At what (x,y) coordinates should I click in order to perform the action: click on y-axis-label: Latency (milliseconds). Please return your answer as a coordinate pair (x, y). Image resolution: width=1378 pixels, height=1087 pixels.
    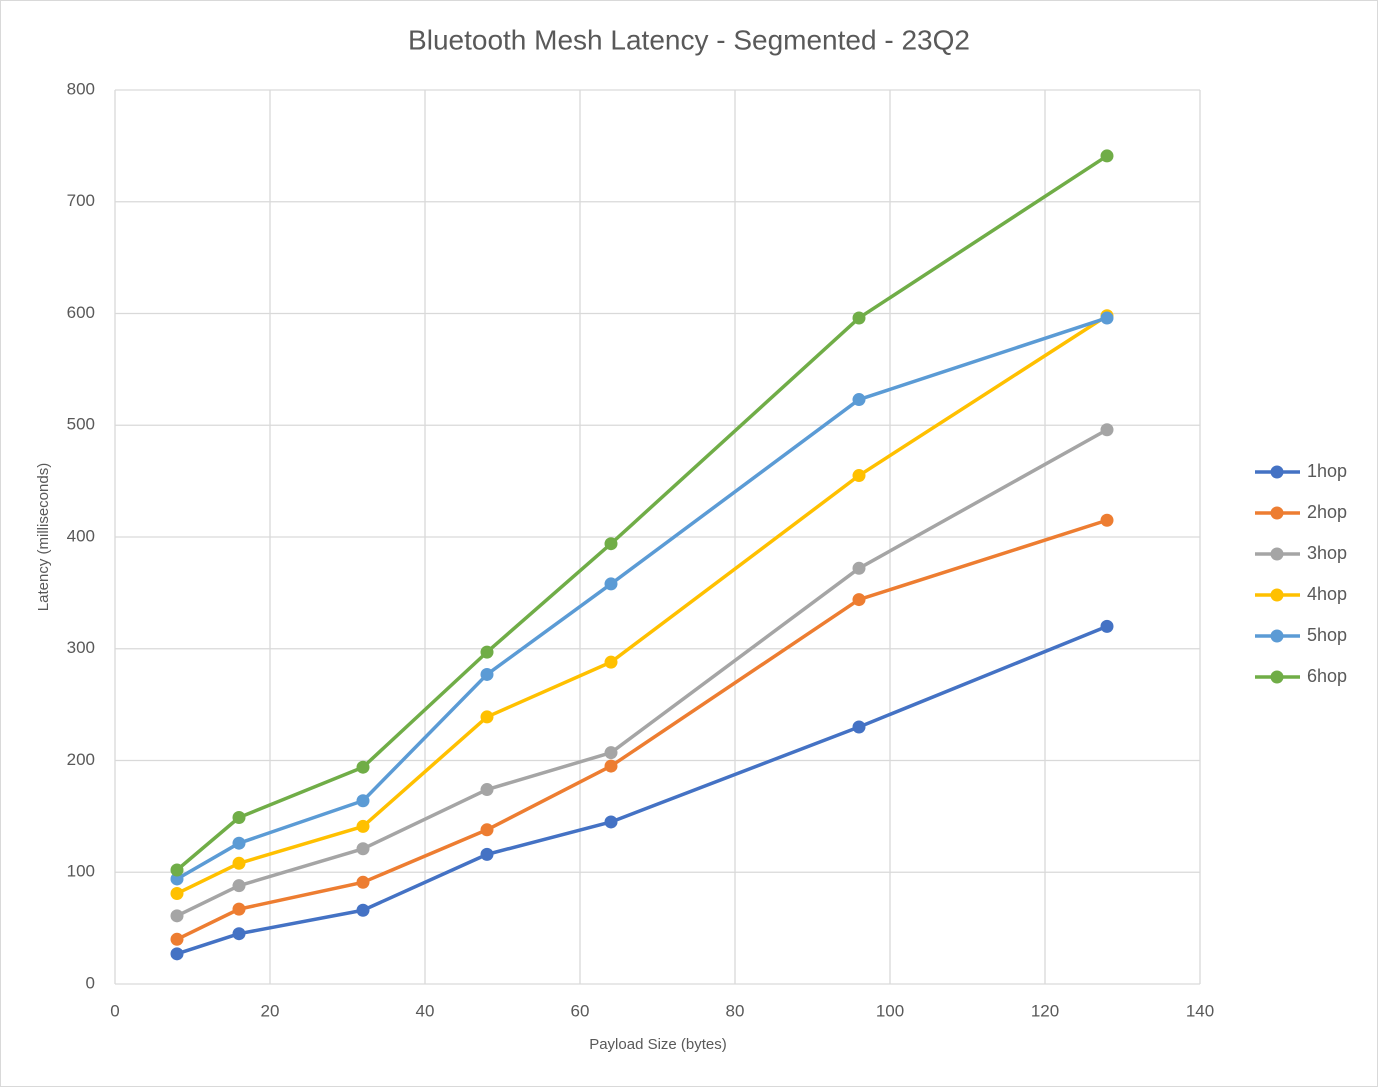
    Looking at the image, I should click on (43, 537).